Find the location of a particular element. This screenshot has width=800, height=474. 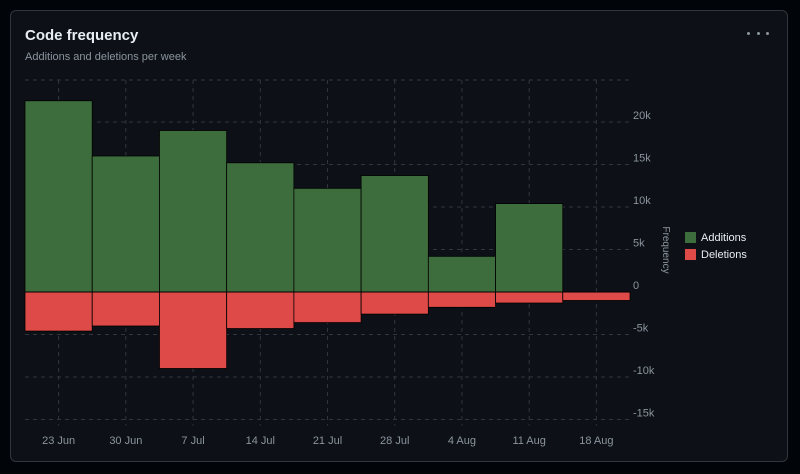

x-tick-label: 30 Jun is located at coordinates (125, 441).